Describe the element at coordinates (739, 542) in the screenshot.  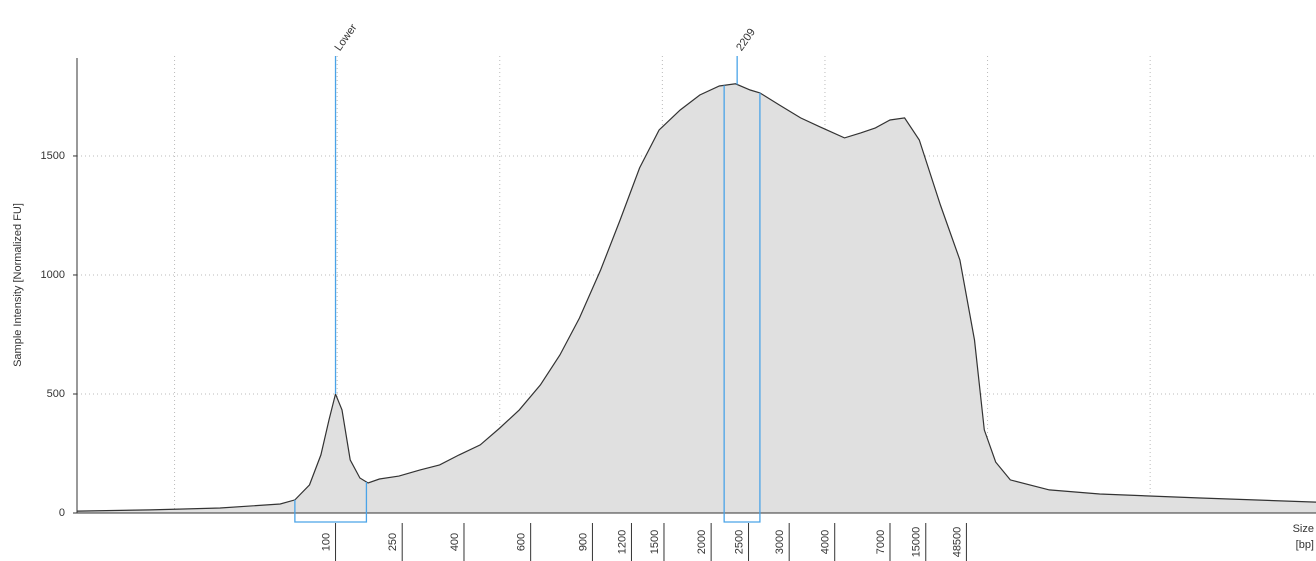
I see `x-tick-label: 2500` at that location.